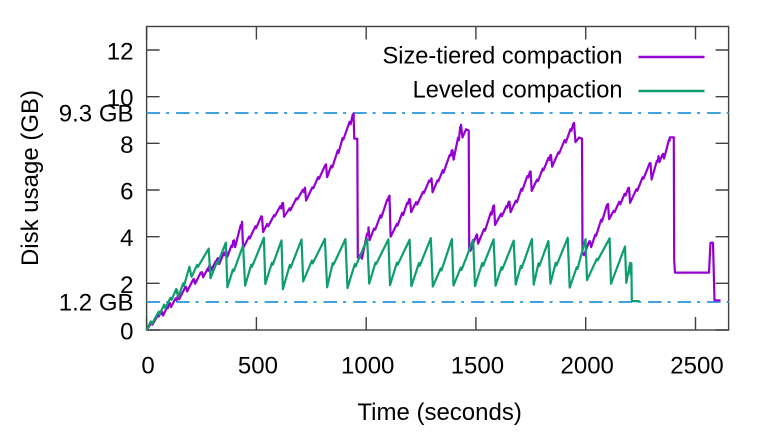 This screenshot has height=439, width=768. Describe the element at coordinates (96, 114) in the screenshot. I see `svg-text: 9.3 GB` at that location.